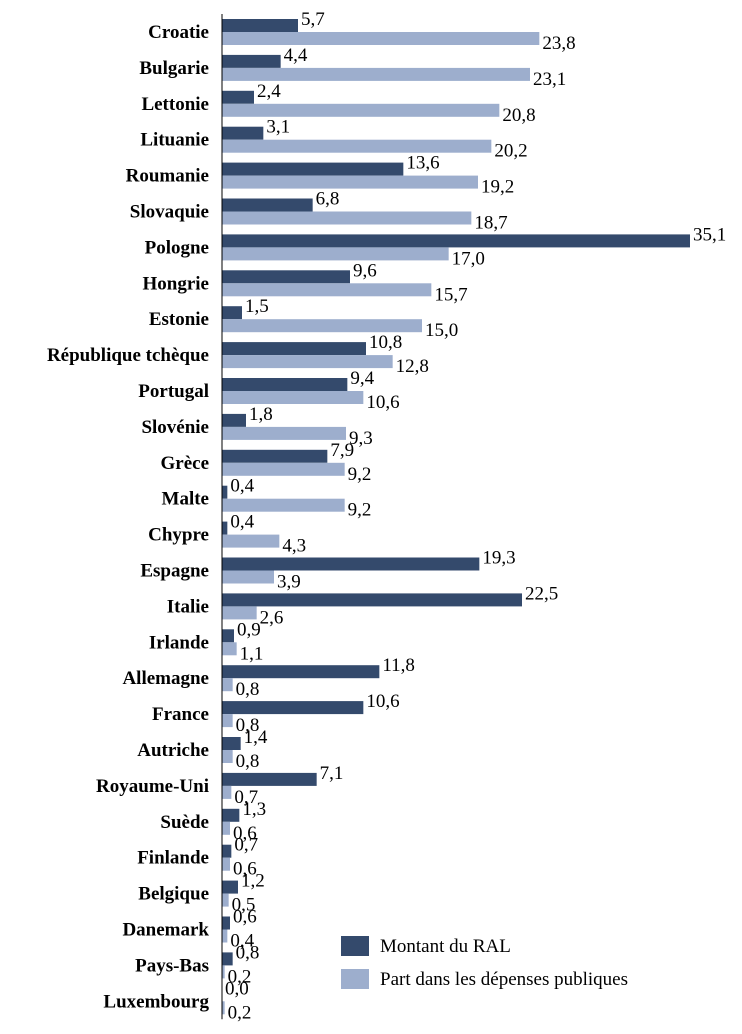  Describe the element at coordinates (223, 1008) in the screenshot. I see `bar-part-luxembourg` at that location.